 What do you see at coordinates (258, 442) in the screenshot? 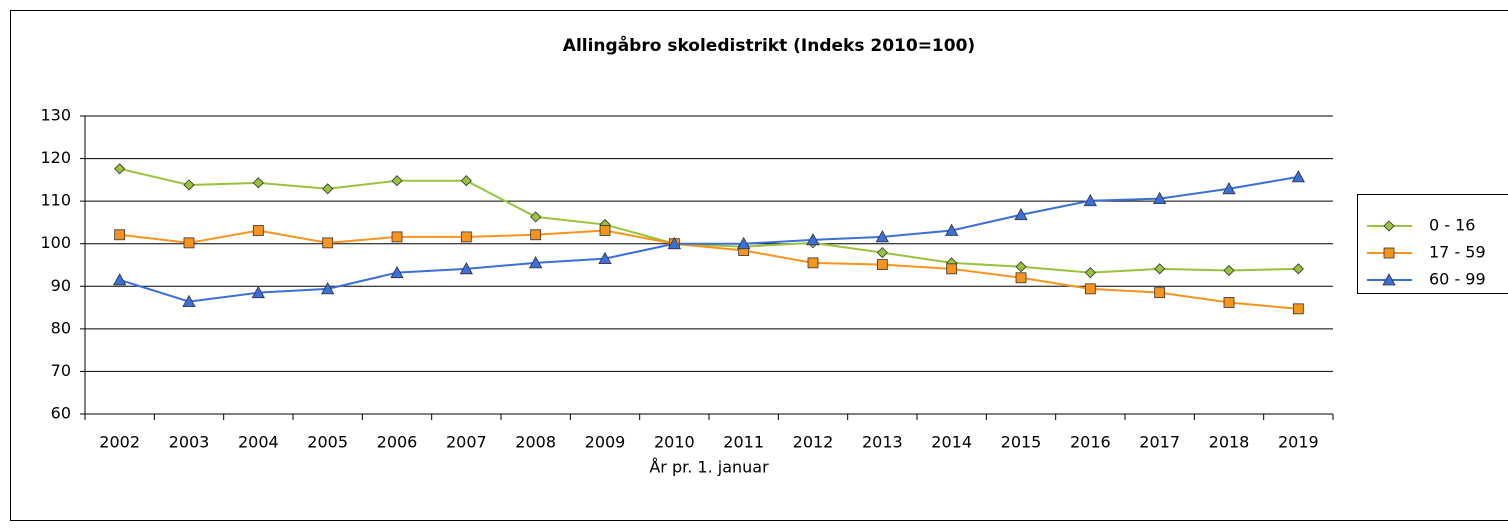
I see `x-tick-label: 2004` at bounding box center [258, 442].